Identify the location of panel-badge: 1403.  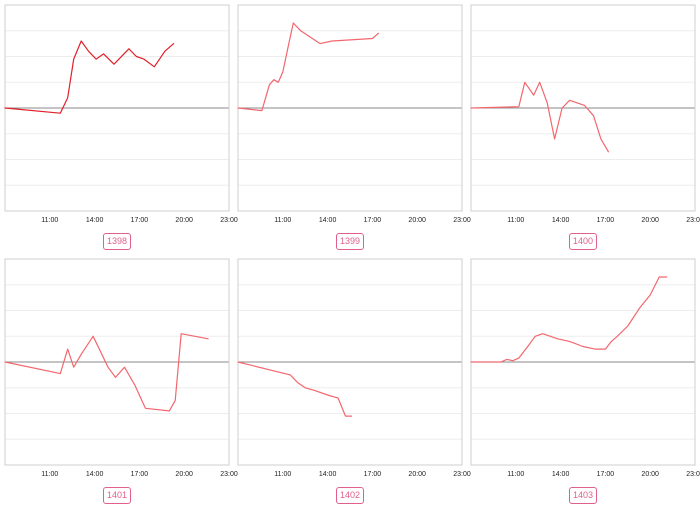
(583, 495).